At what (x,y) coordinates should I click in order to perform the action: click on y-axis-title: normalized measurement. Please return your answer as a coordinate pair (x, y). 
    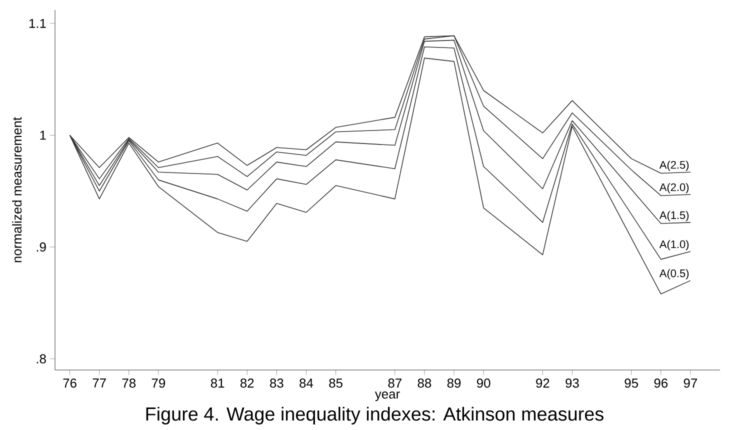
    Looking at the image, I should click on (17, 189).